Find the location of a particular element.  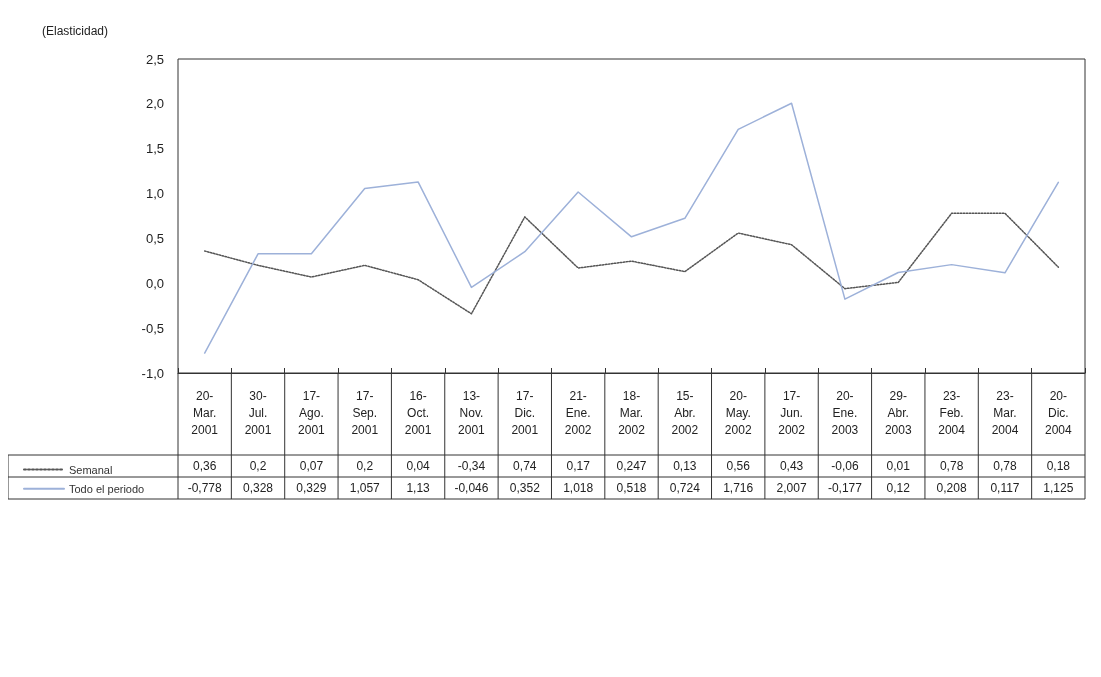

x-tick-label: 20- May. 2002 is located at coordinates (738, 412).